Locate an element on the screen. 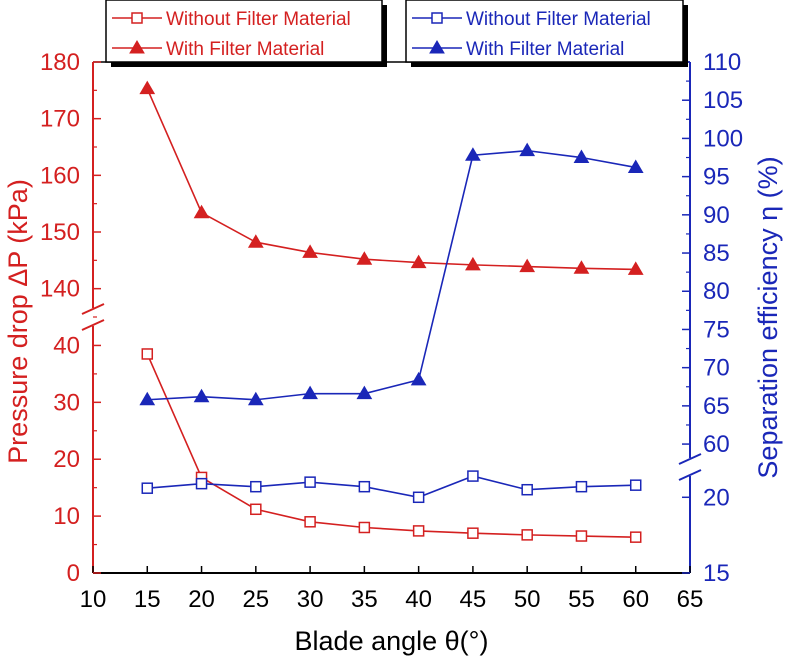 The height and width of the screenshot is (666, 793). left-tick-label: 170 is located at coordinates (60, 119).